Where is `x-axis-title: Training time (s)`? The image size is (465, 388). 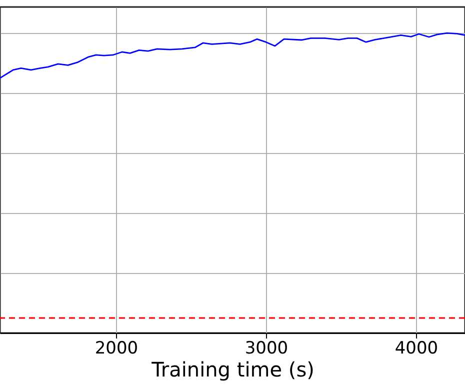 x-axis-title: Training time (s) is located at coordinates (232, 370).